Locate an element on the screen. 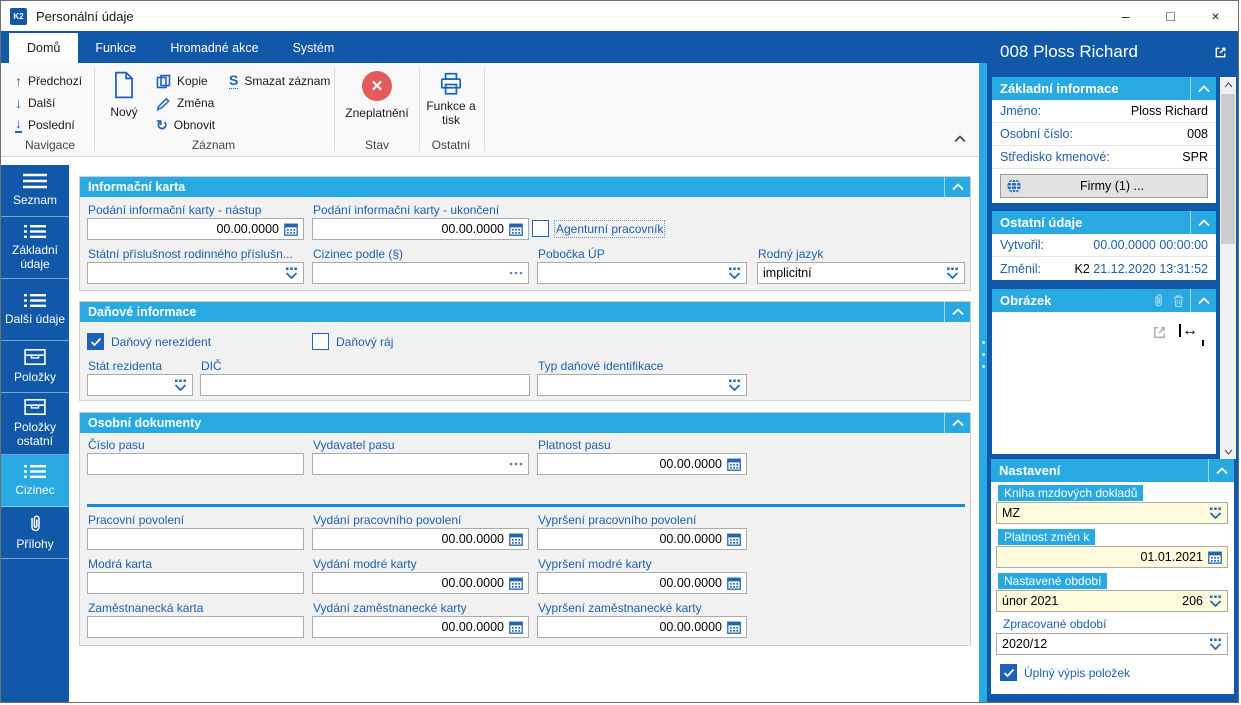  pencil-icon is located at coordinates (163, 104).